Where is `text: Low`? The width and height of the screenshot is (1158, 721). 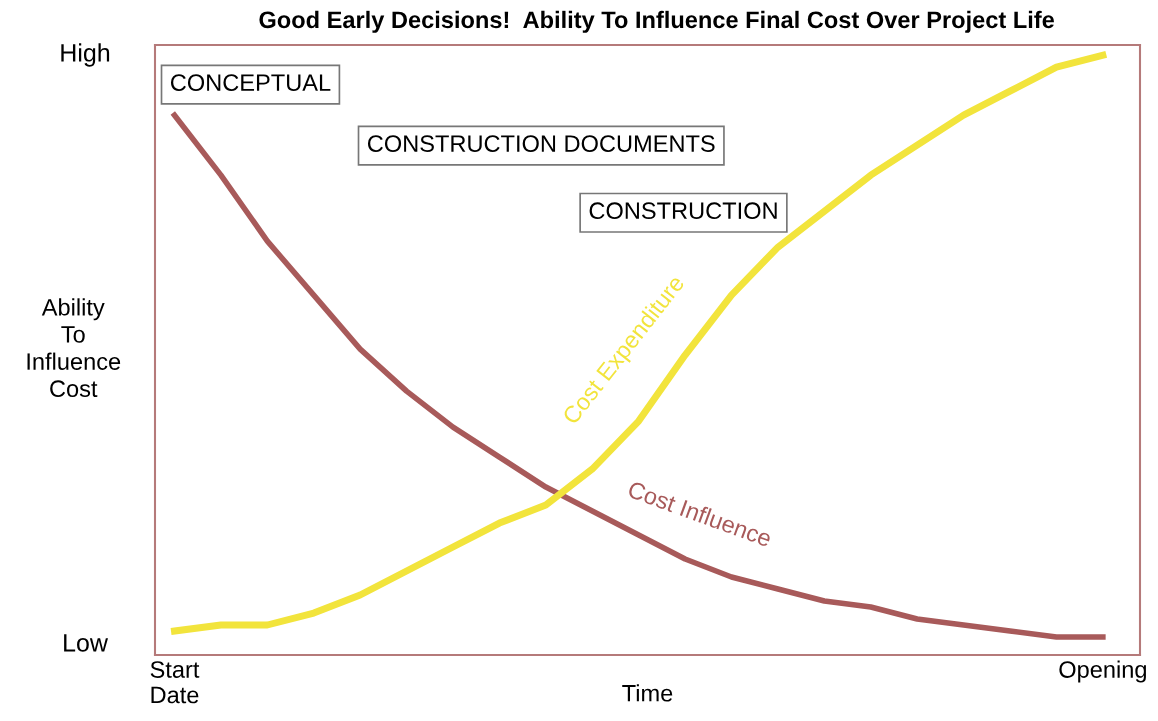 text: Low is located at coordinates (86, 643).